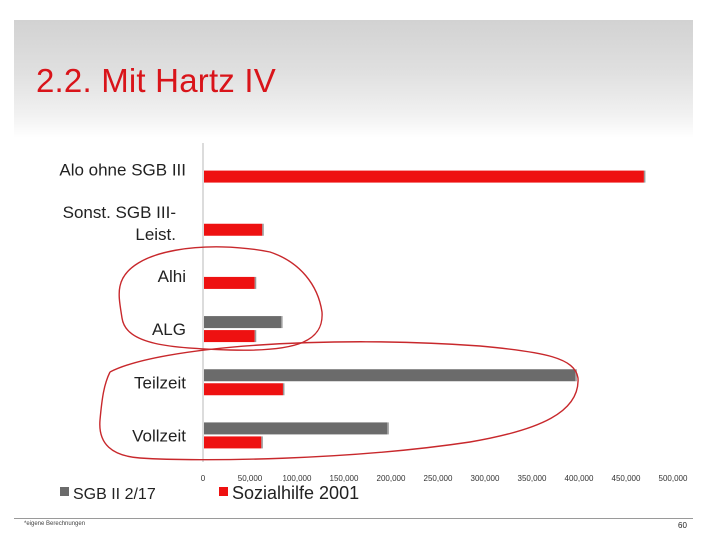 This screenshot has height=540, width=720. What do you see at coordinates (159, 435) in the screenshot?
I see `category-label-5: Vollzeit` at bounding box center [159, 435].